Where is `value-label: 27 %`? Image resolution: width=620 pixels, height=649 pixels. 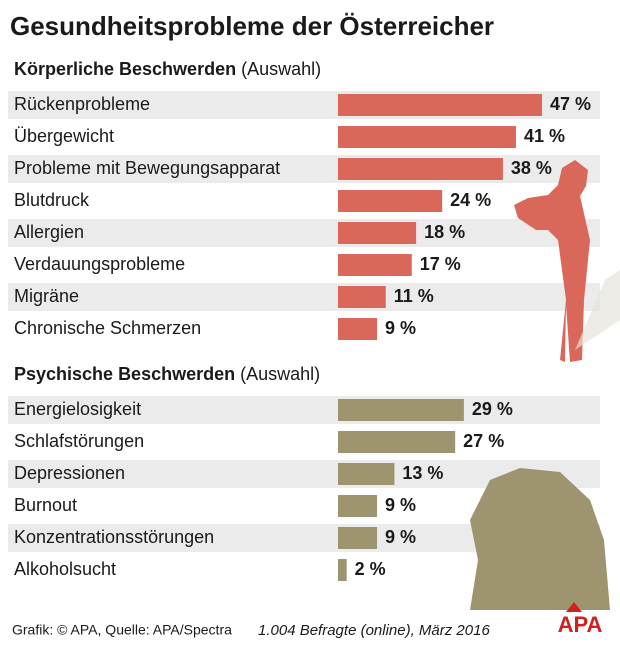 value-label: 27 % is located at coordinates (483, 441).